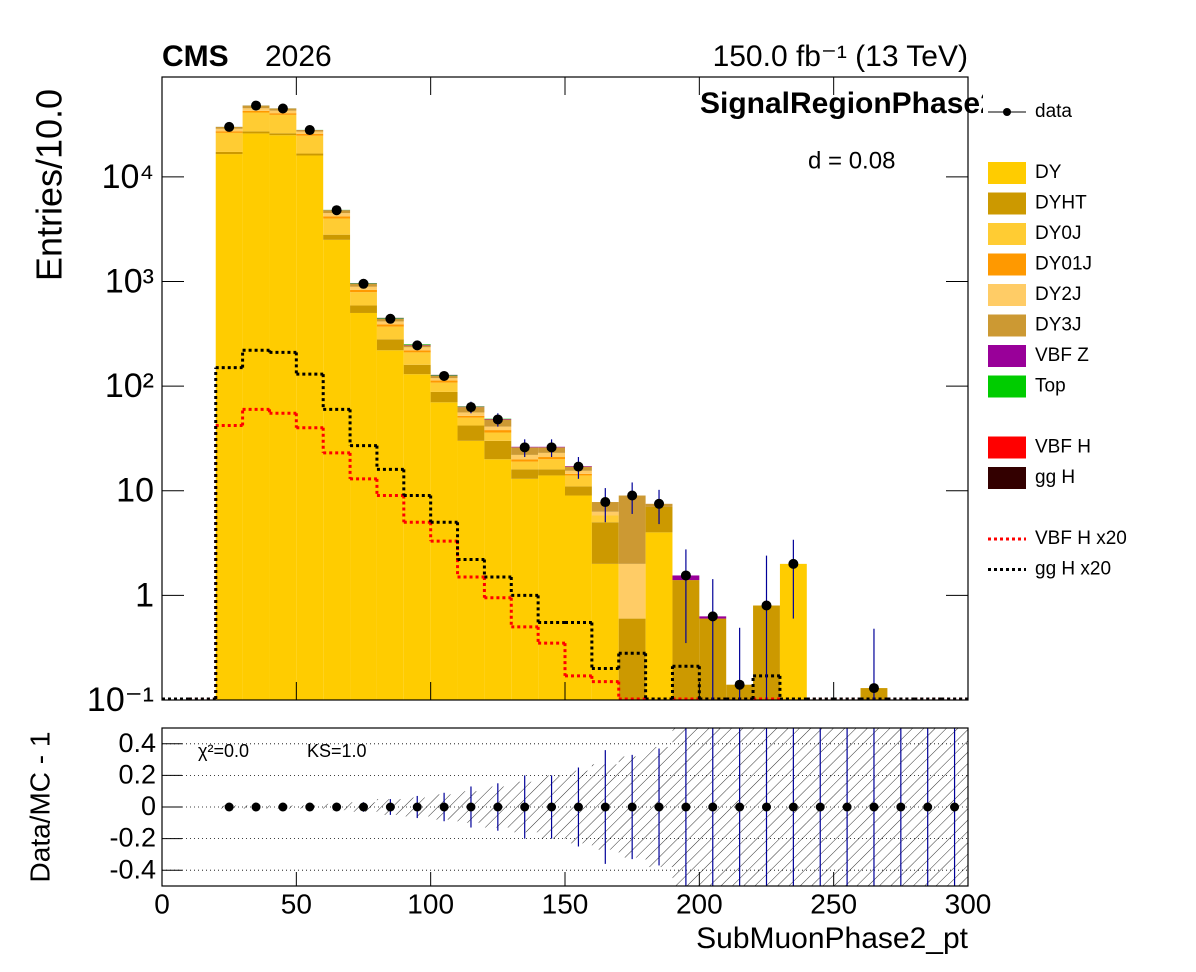  What do you see at coordinates (148, 806) in the screenshot?
I see `y-tick-label: 0` at bounding box center [148, 806].